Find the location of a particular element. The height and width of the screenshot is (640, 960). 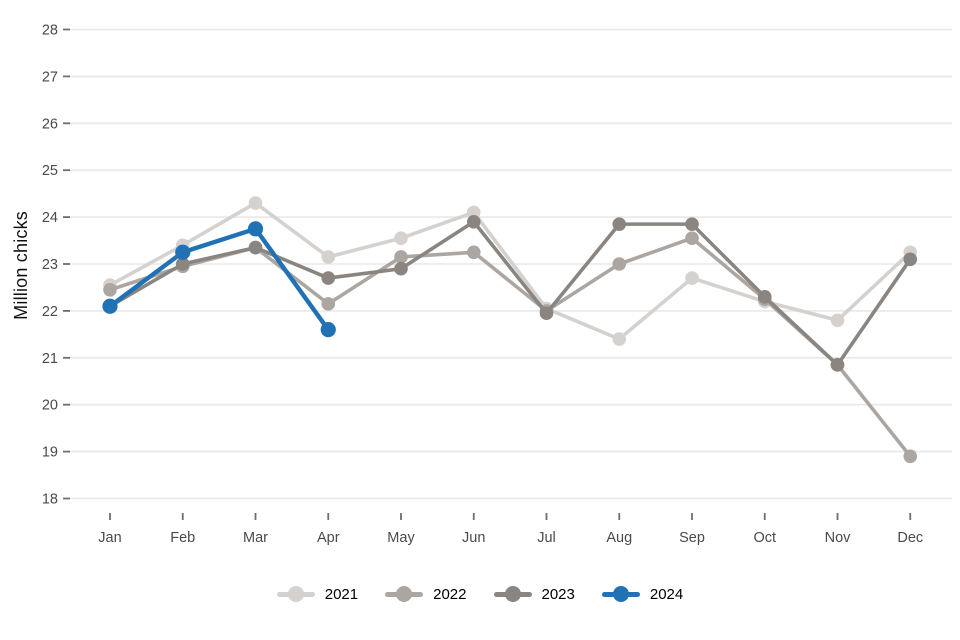

legend-label: 2022 is located at coordinates (450, 594).